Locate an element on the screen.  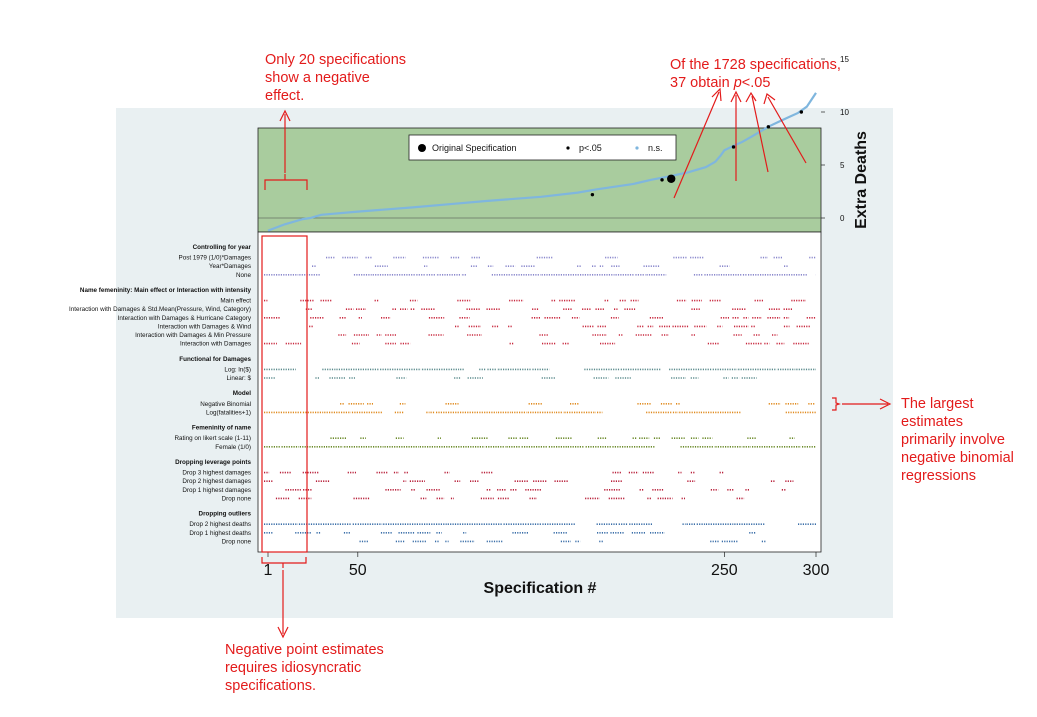
x-axis-label: Specification # is located at coordinates (540, 588).